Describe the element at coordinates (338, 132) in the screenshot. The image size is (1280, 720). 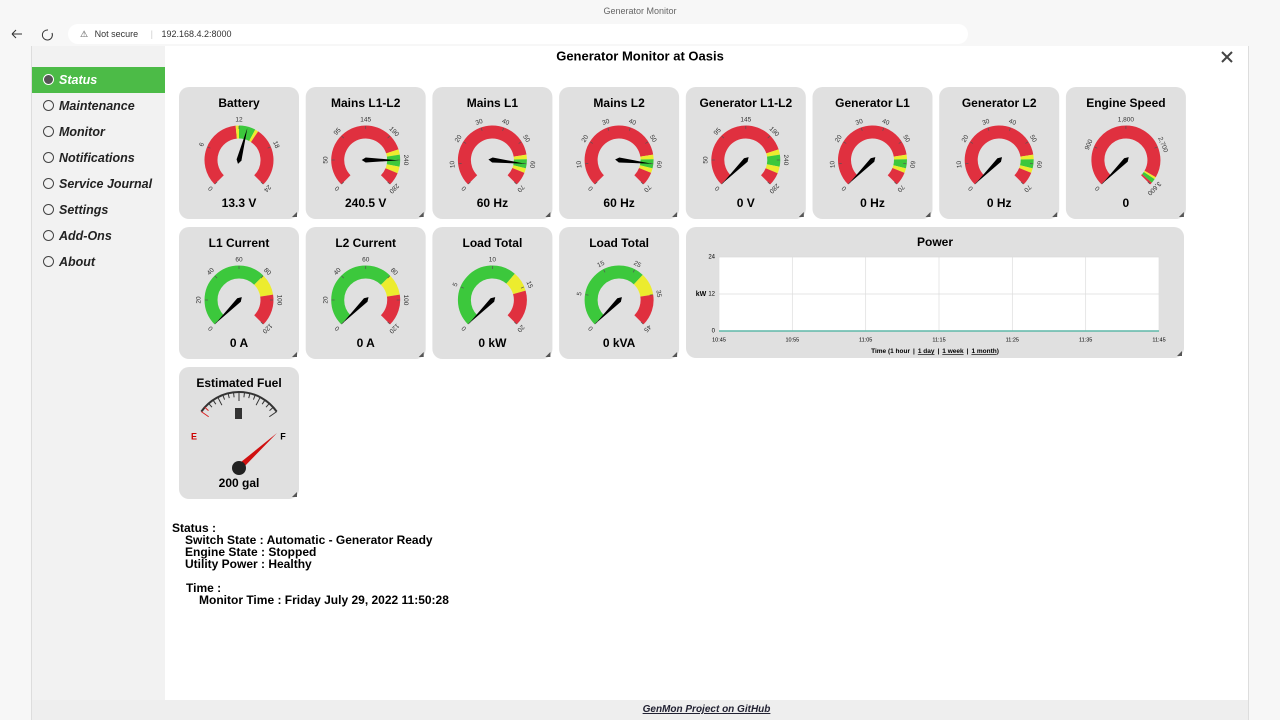
I see `gauge-tick-label: 95` at that location.